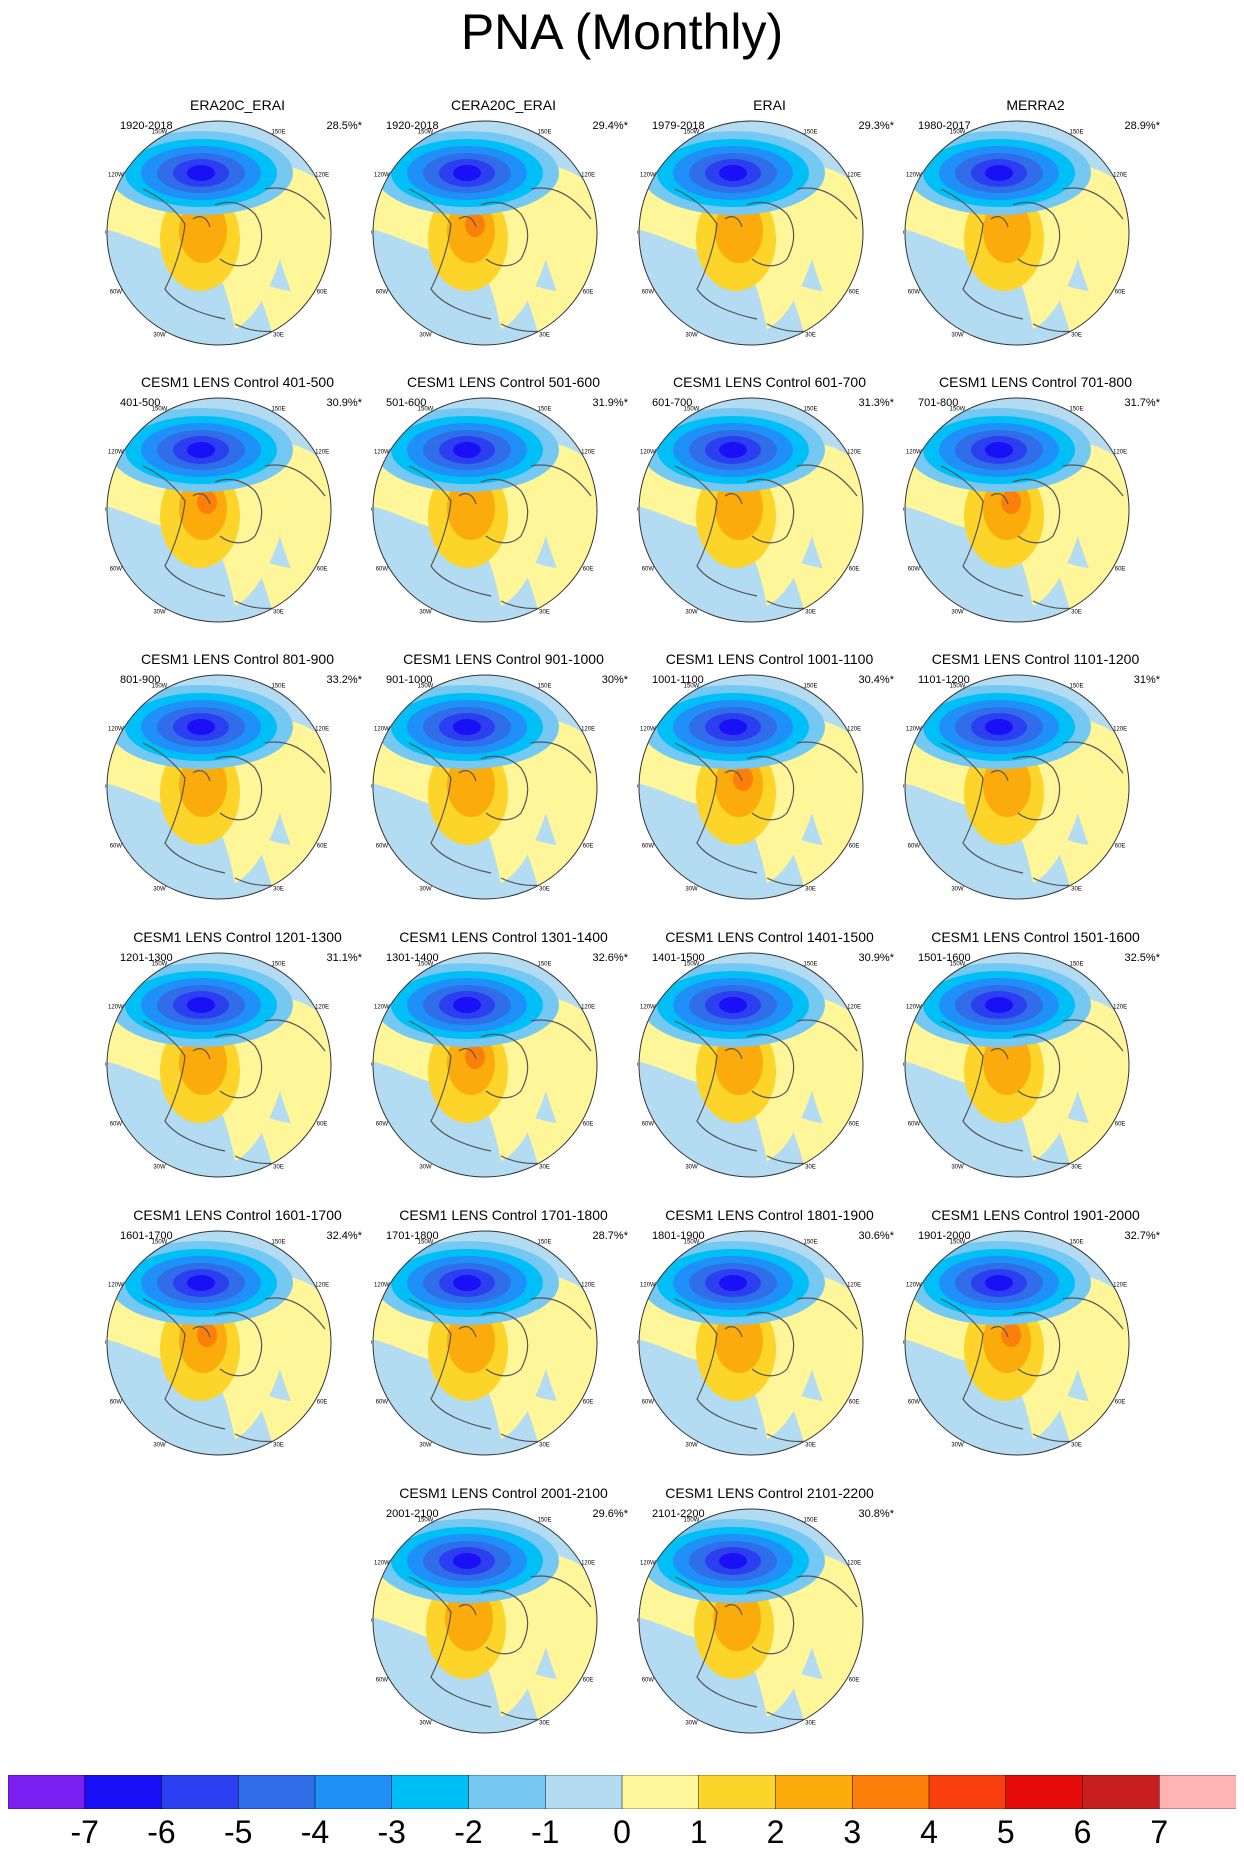  I want to click on panel-title: CESM1 LENS Control 401-500, so click(237, 382).